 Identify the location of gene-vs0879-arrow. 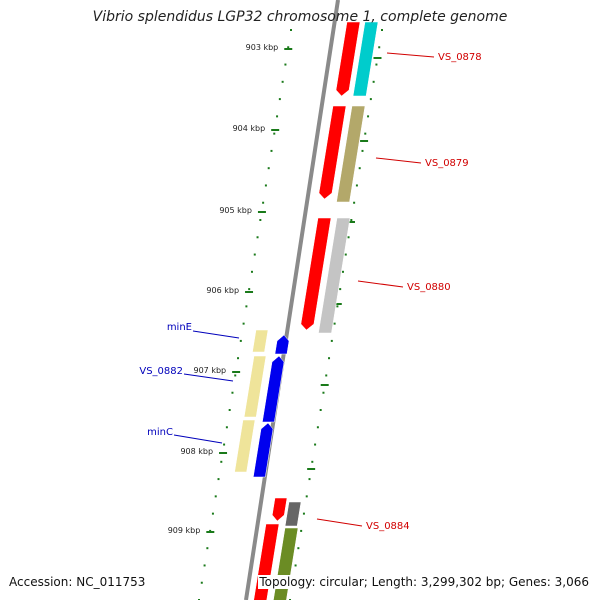
(332, 152).